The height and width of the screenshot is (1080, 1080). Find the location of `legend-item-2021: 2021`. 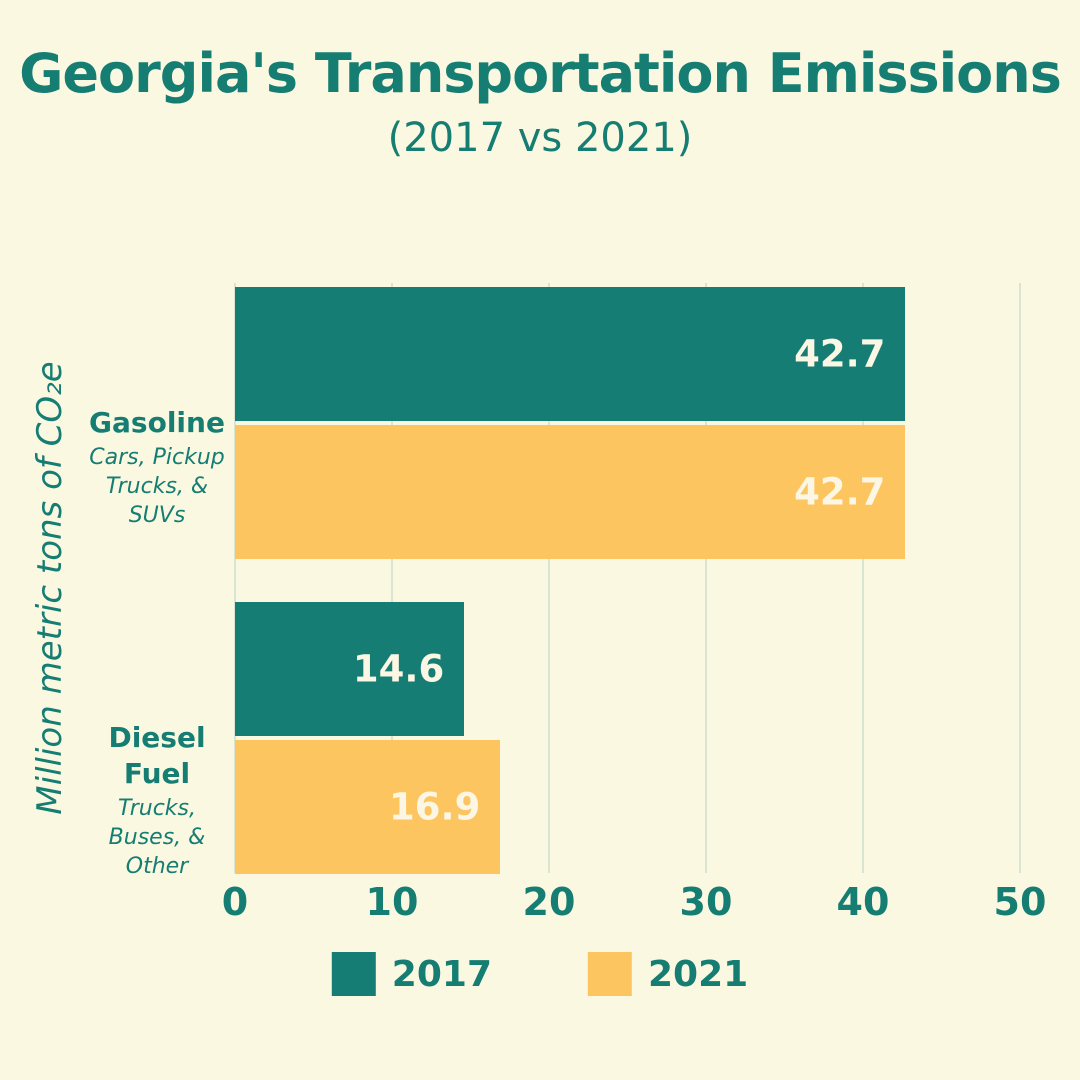

legend-item-2021: 2021 is located at coordinates (668, 974).